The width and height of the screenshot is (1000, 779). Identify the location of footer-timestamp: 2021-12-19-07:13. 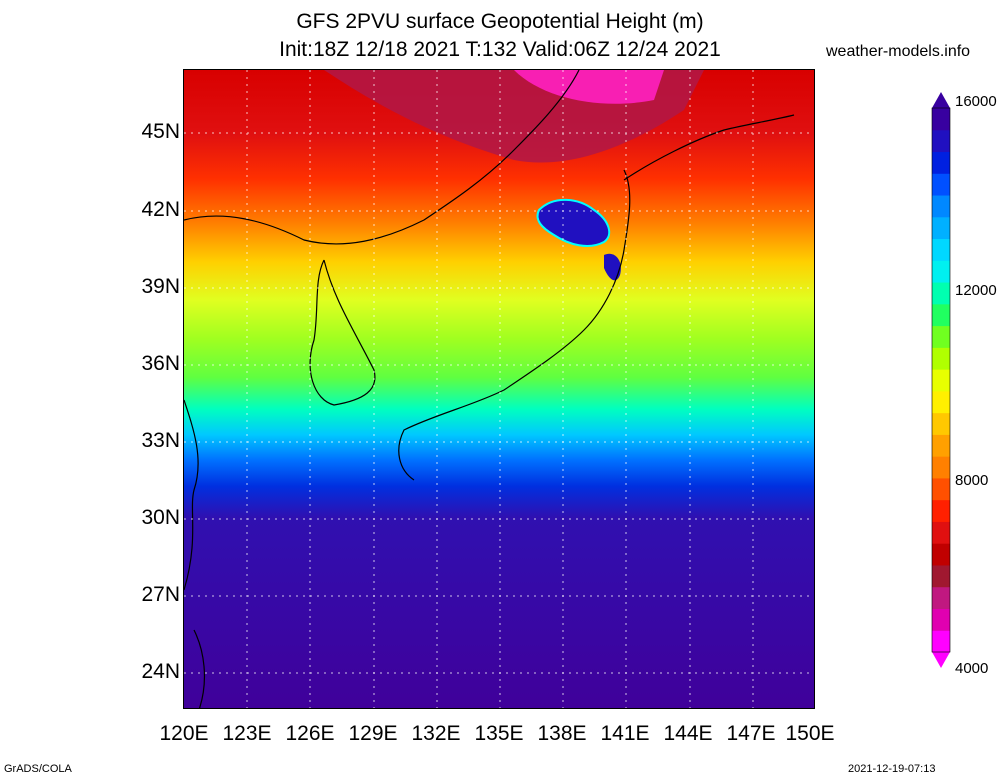
(892, 769).